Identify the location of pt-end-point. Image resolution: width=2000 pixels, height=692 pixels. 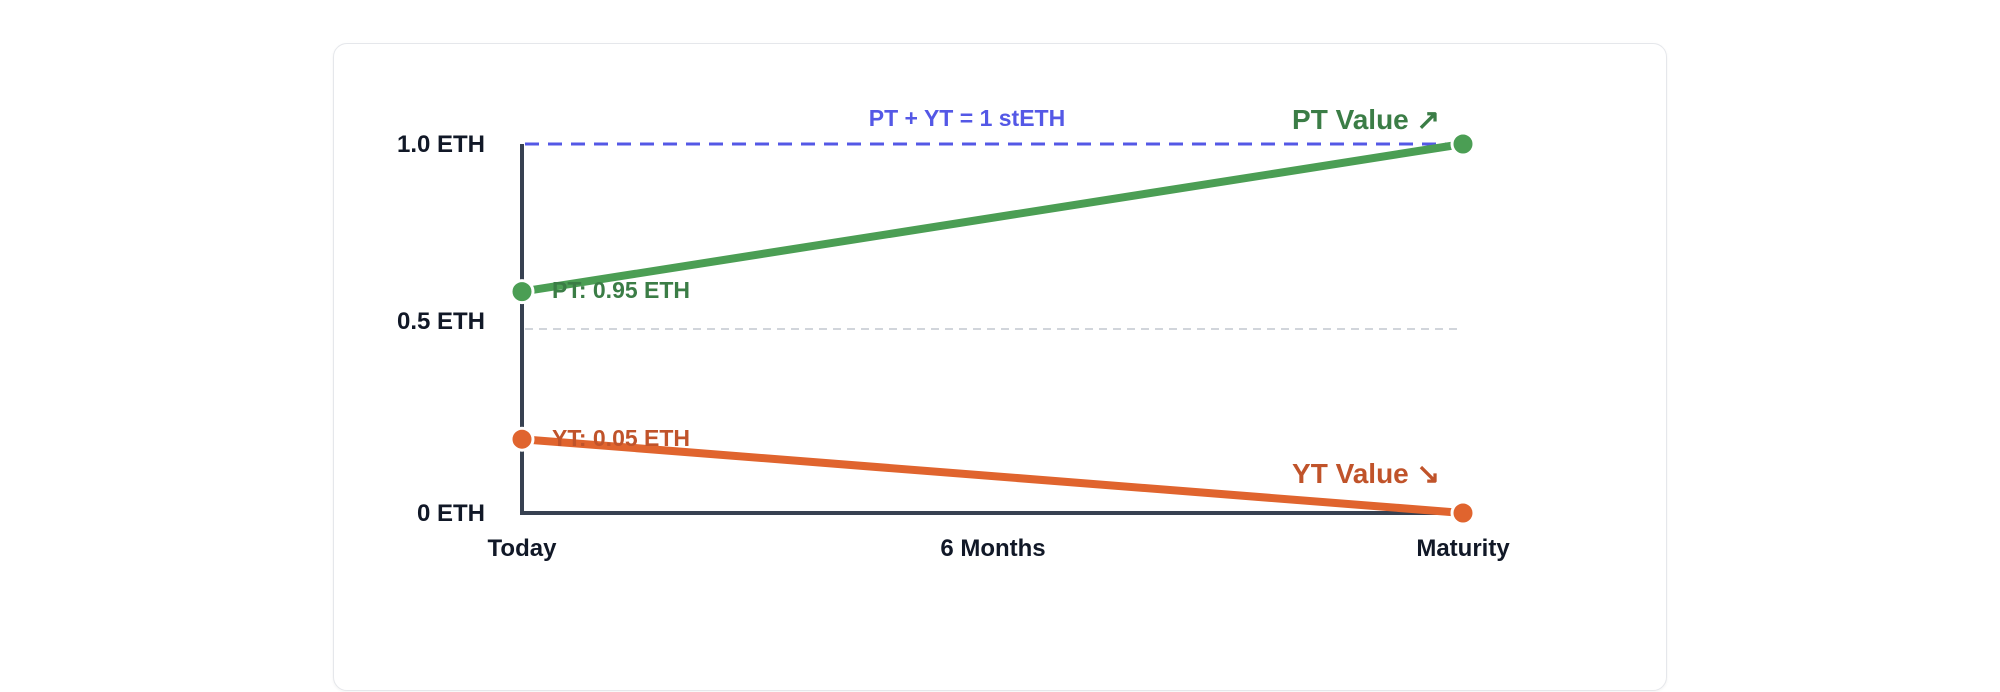
(1463, 144).